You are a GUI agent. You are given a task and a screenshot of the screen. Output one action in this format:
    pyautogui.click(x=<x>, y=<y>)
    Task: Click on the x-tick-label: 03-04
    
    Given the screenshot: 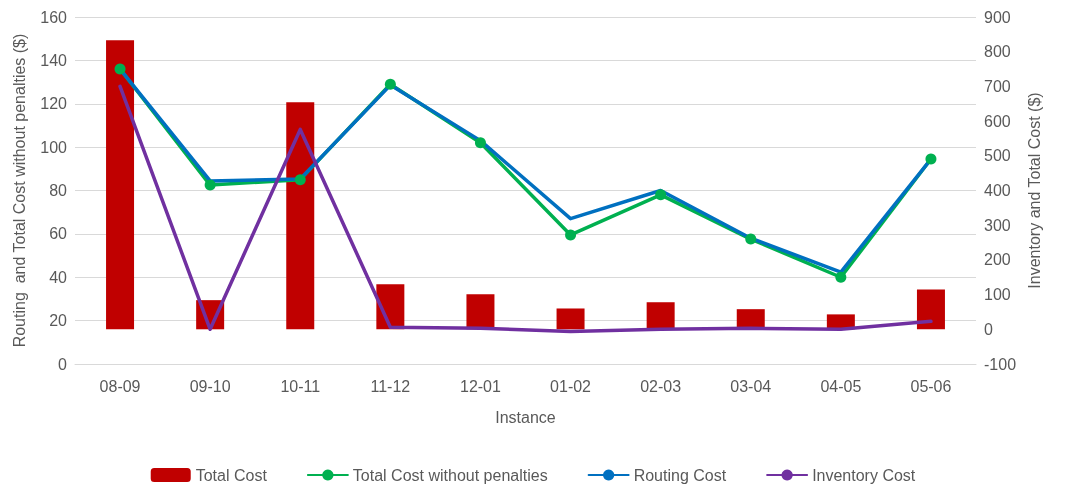 What is the action you would take?
    pyautogui.click(x=751, y=386)
    